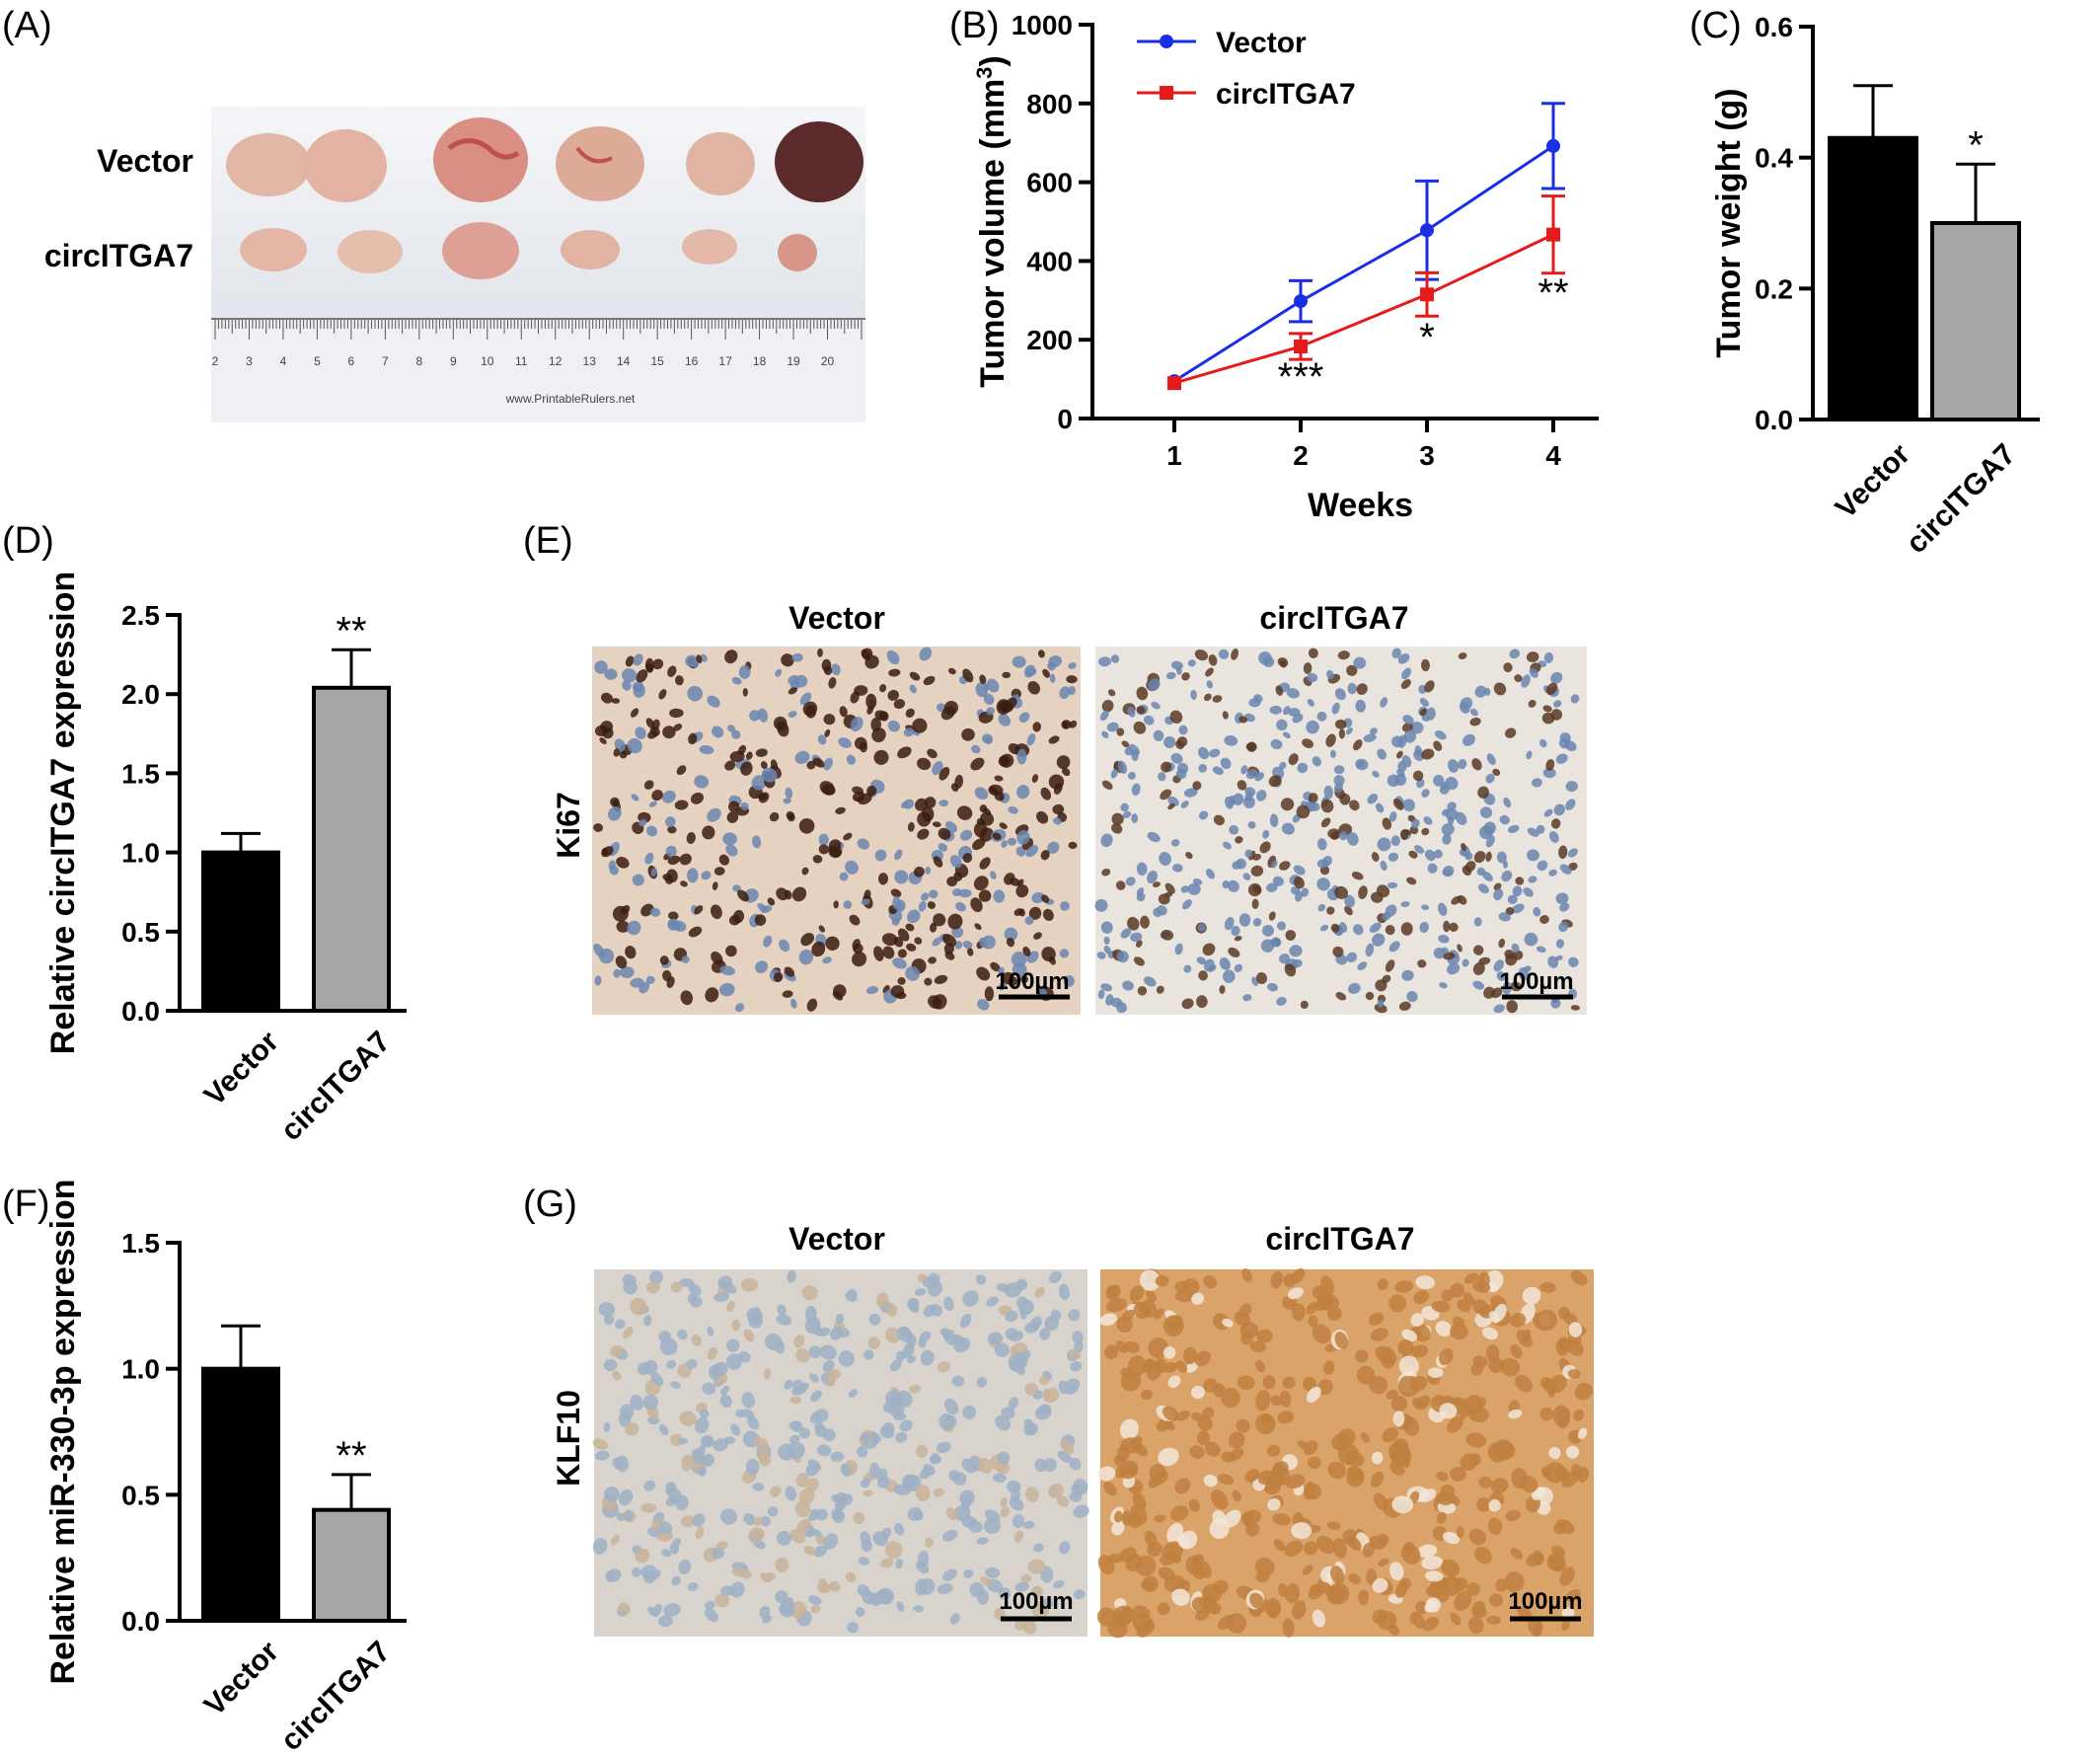  What do you see at coordinates (351, 631) in the screenshot?
I see `significance-marker: **` at bounding box center [351, 631].